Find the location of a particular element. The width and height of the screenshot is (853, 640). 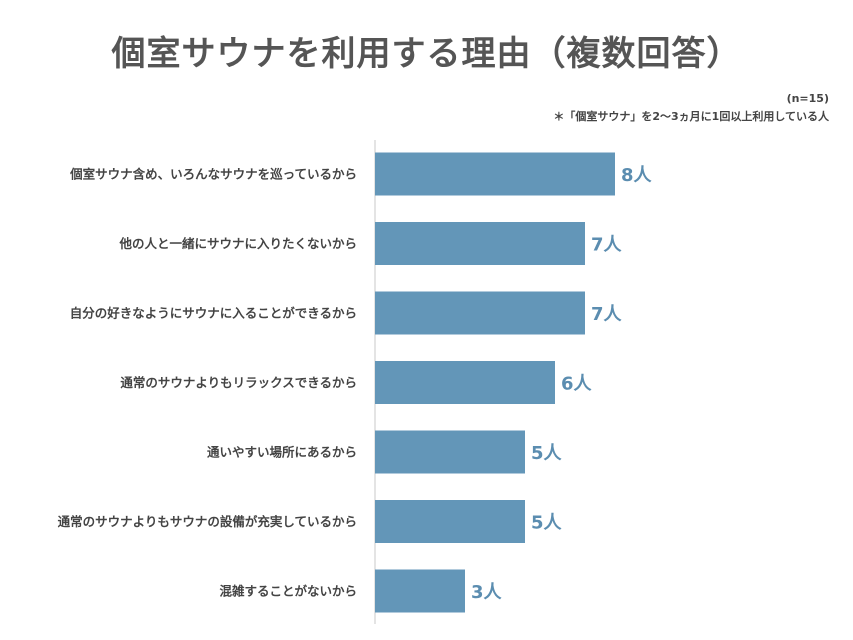

value-label: 6人 is located at coordinates (577, 384).